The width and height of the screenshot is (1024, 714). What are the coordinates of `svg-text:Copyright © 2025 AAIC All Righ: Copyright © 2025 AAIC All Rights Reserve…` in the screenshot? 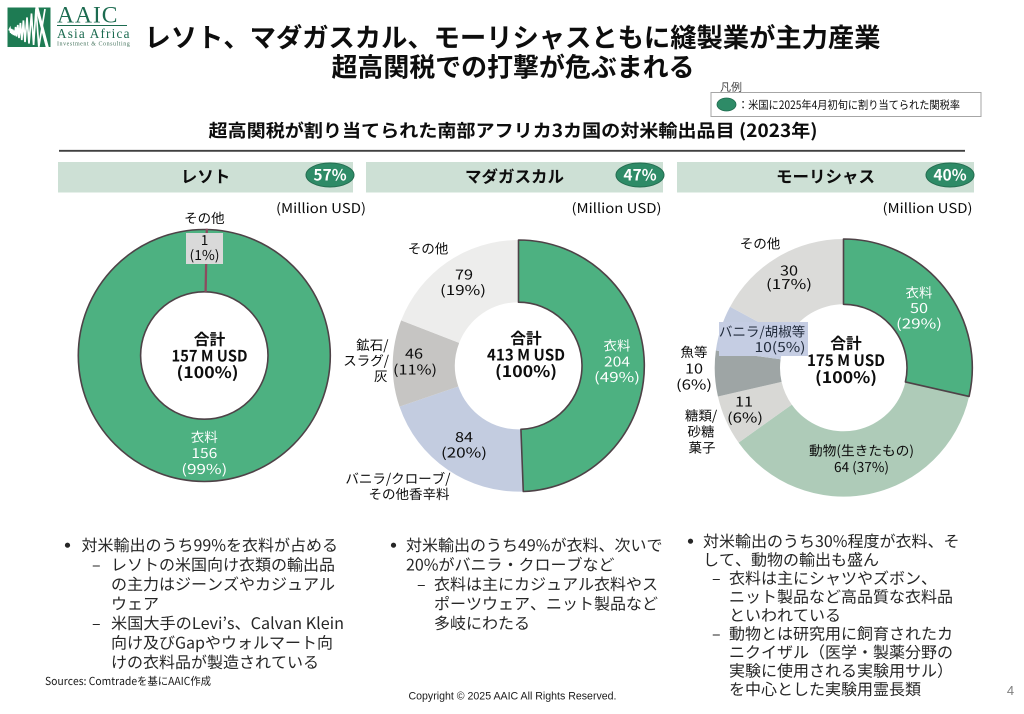 It's located at (512, 697).